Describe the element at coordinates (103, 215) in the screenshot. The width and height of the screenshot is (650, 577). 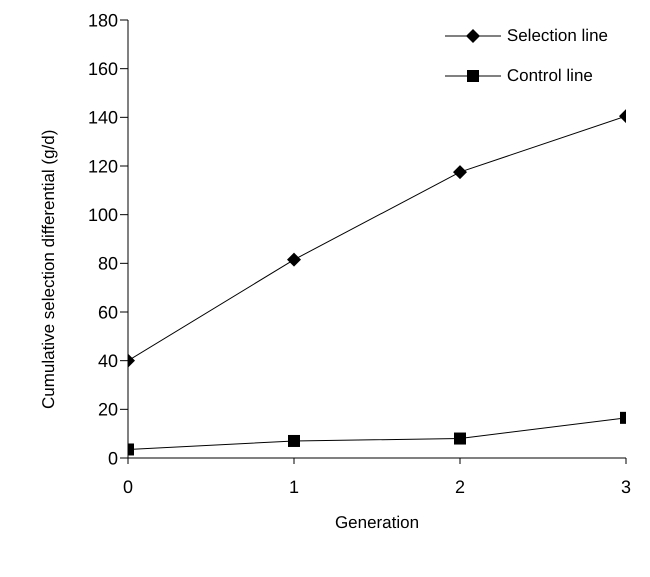
I see `y-tick-label: 100` at that location.